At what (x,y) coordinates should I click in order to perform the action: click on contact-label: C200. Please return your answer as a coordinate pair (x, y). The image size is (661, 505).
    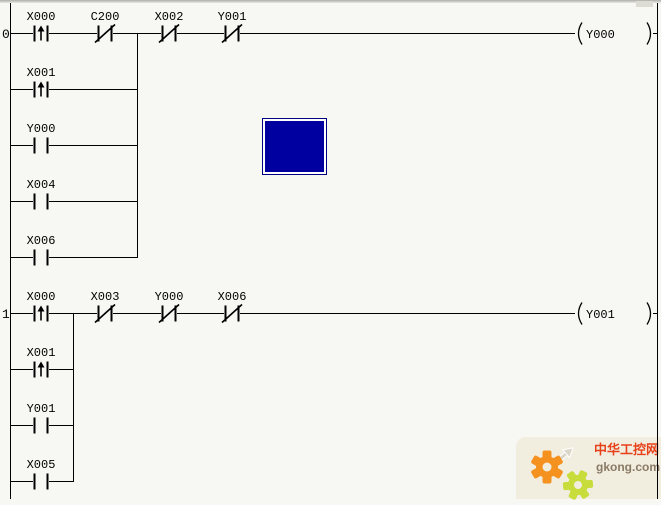
    Looking at the image, I should click on (105, 17).